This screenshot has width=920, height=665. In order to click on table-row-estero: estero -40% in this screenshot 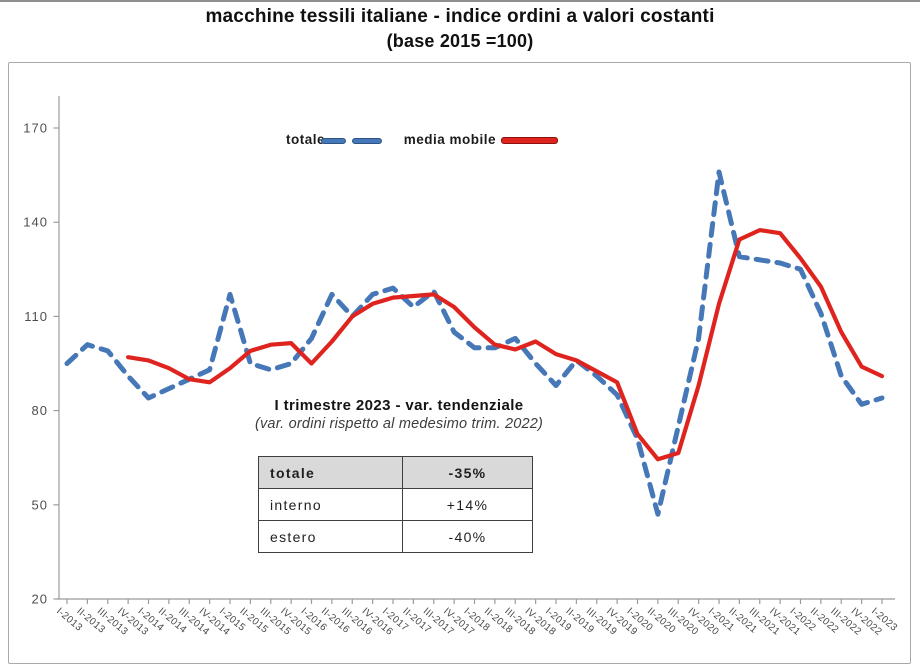, I will do `click(395, 536)`.